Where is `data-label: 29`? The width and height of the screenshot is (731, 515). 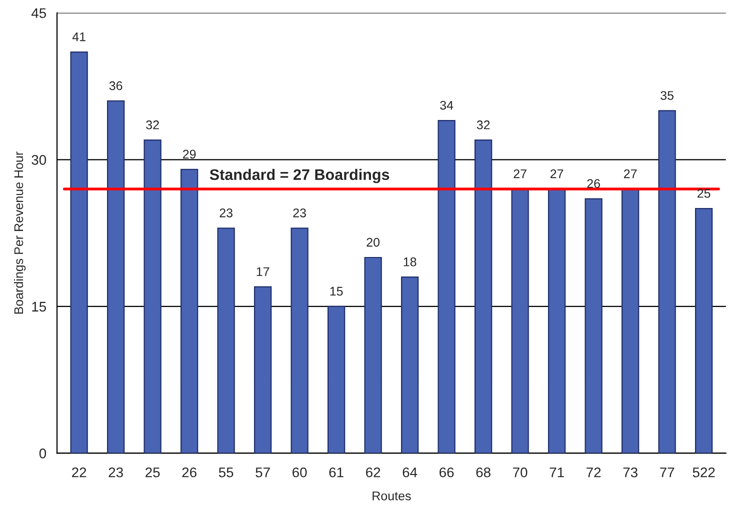 data-label: 29 is located at coordinates (189, 154).